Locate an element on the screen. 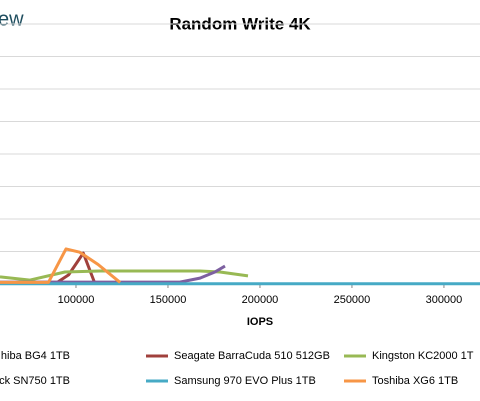 The height and width of the screenshot is (401, 480). legend-label: Kingston KC2000 1T is located at coordinates (423, 356).